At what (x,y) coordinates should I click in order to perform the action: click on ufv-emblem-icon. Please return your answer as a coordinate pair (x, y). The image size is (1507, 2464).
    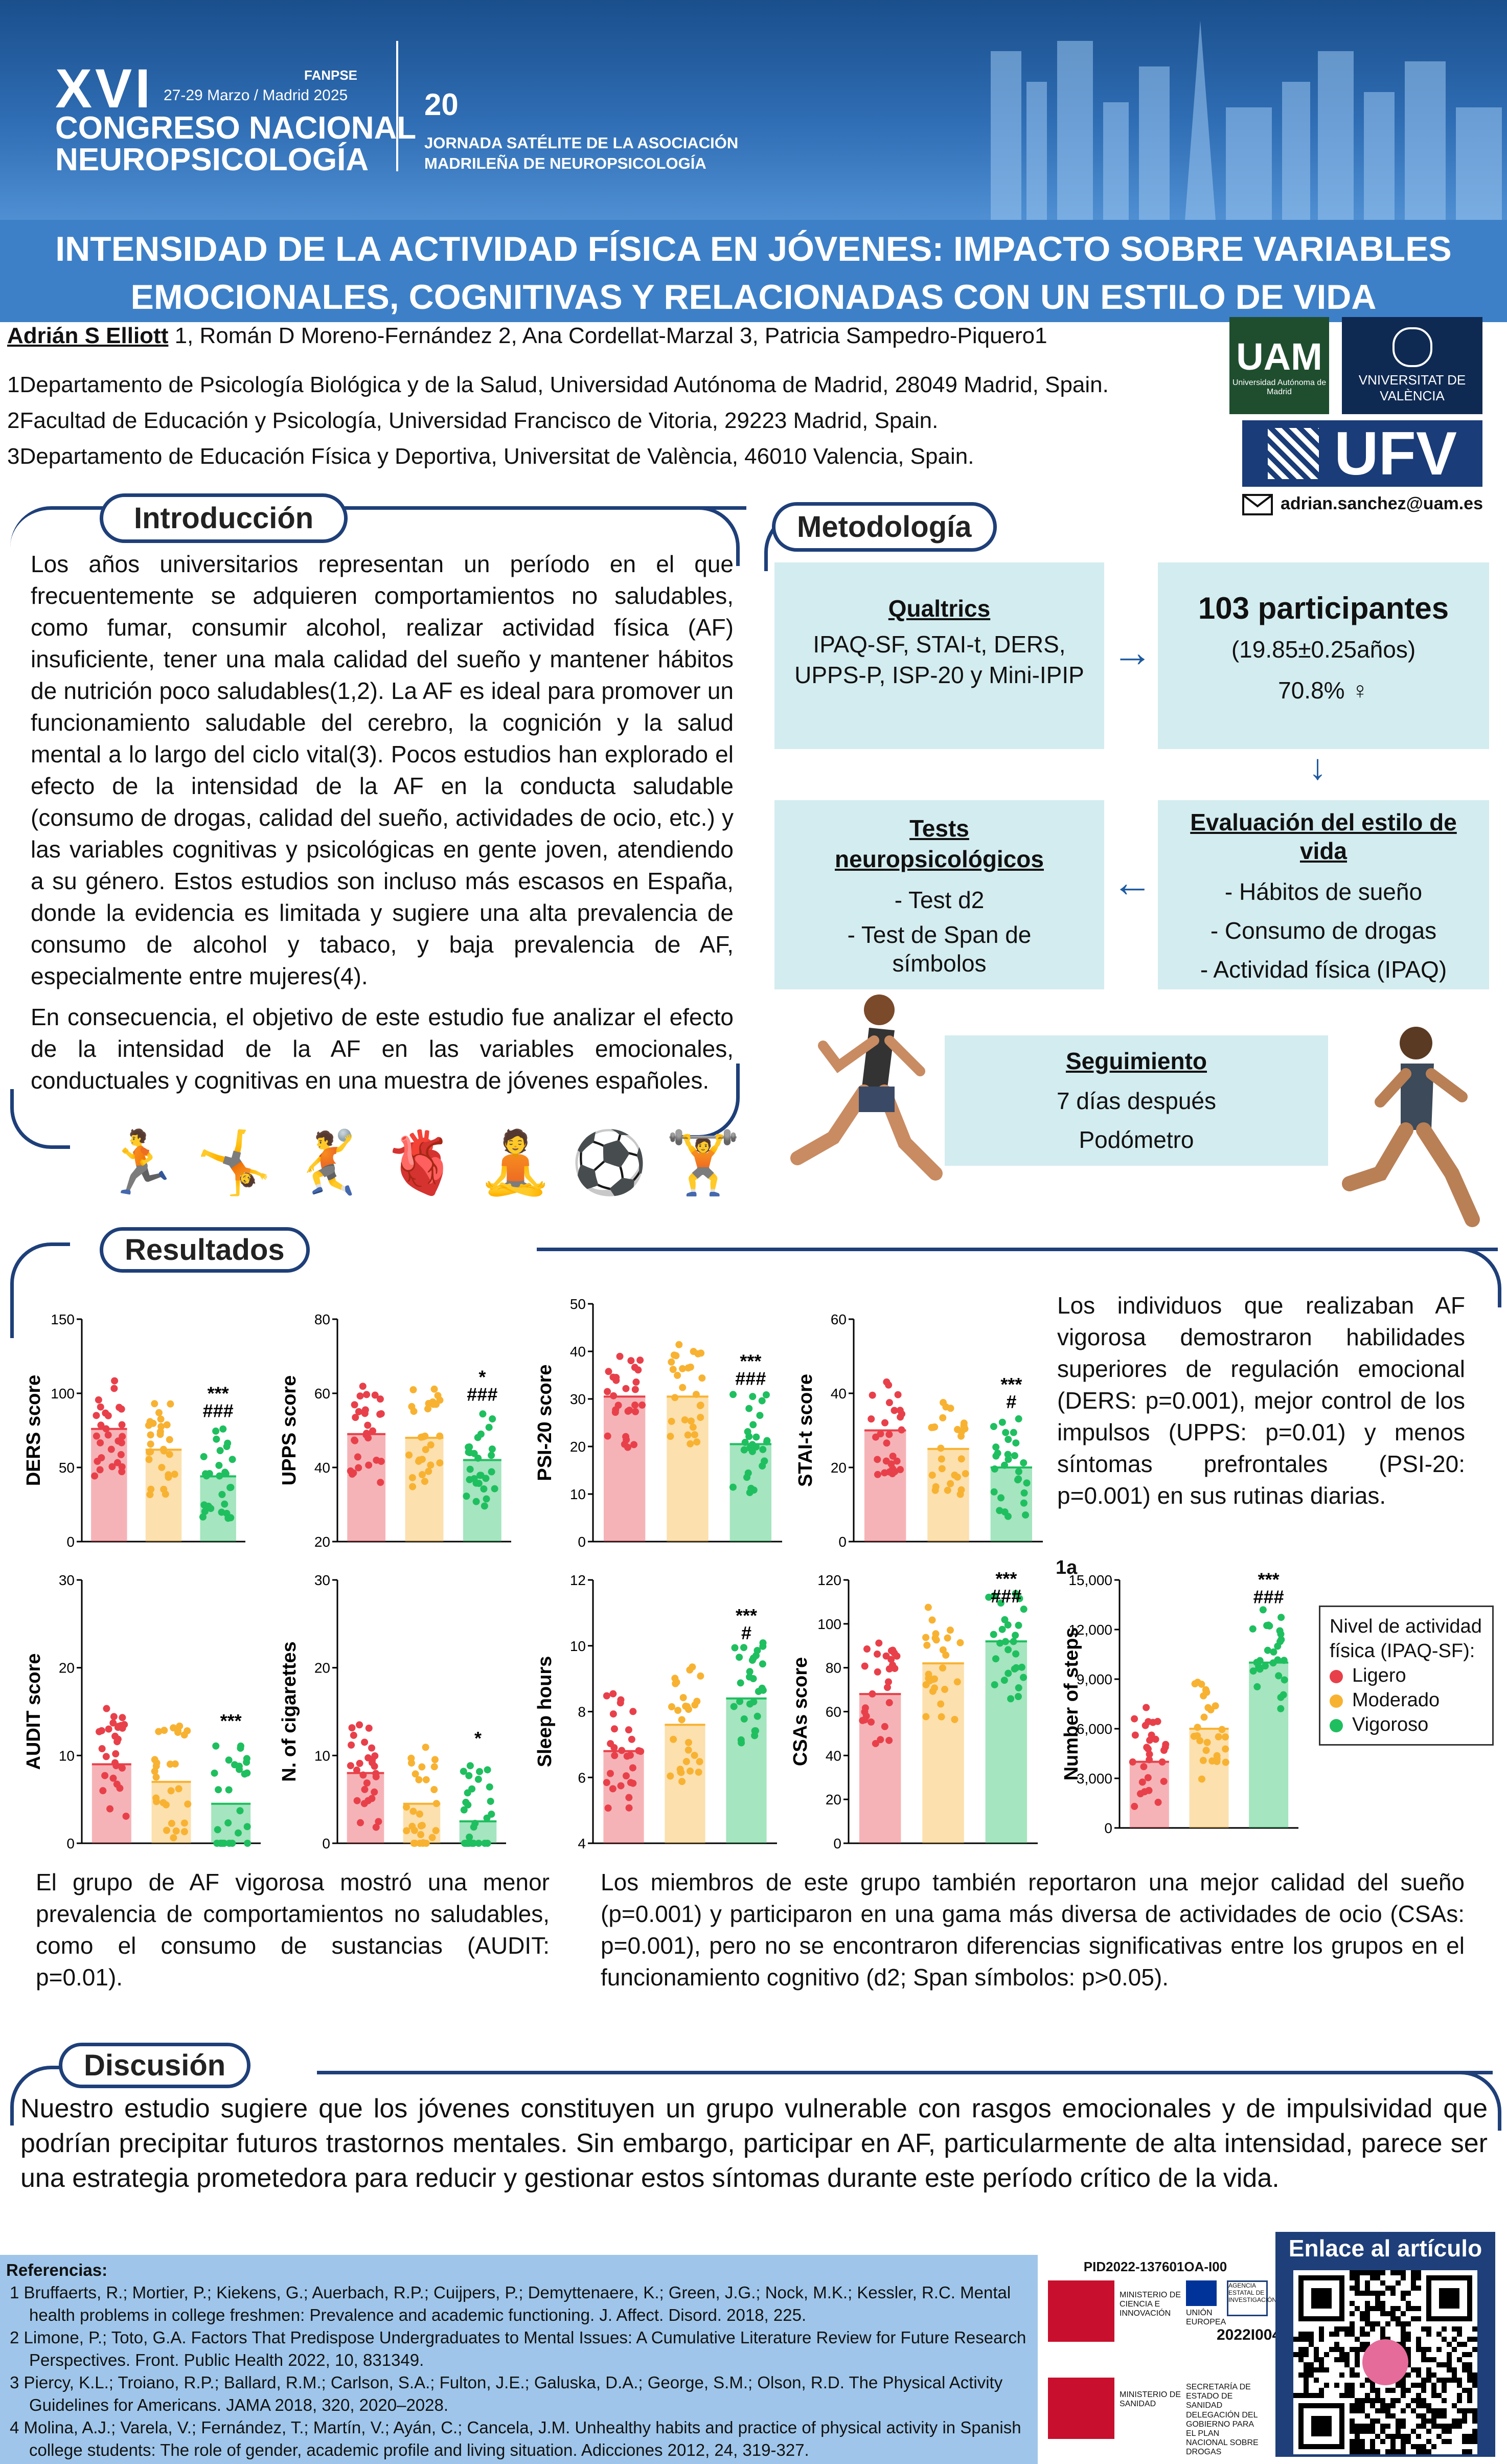
    Looking at the image, I should click on (1293, 454).